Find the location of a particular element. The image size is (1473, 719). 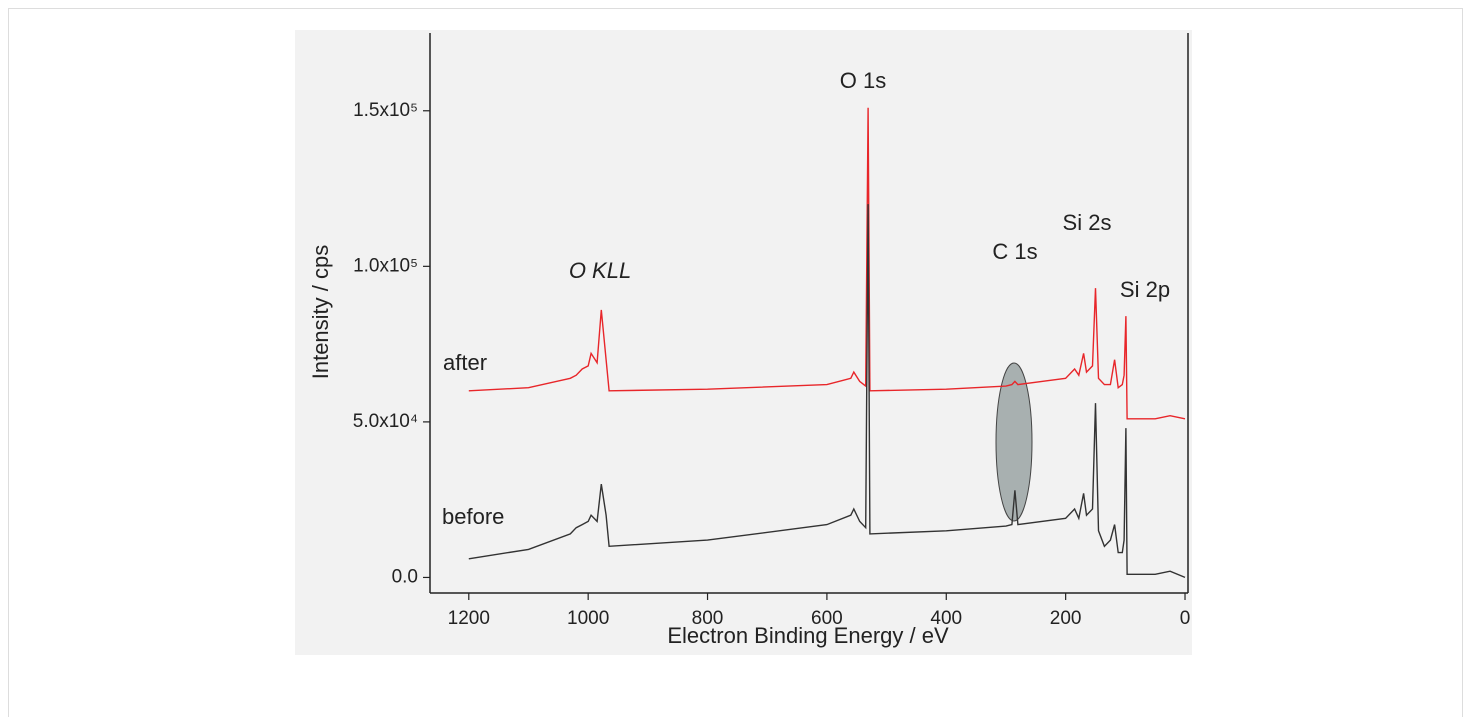

x-axis-label: Electron Binding Energy / eV is located at coordinates (808, 635).